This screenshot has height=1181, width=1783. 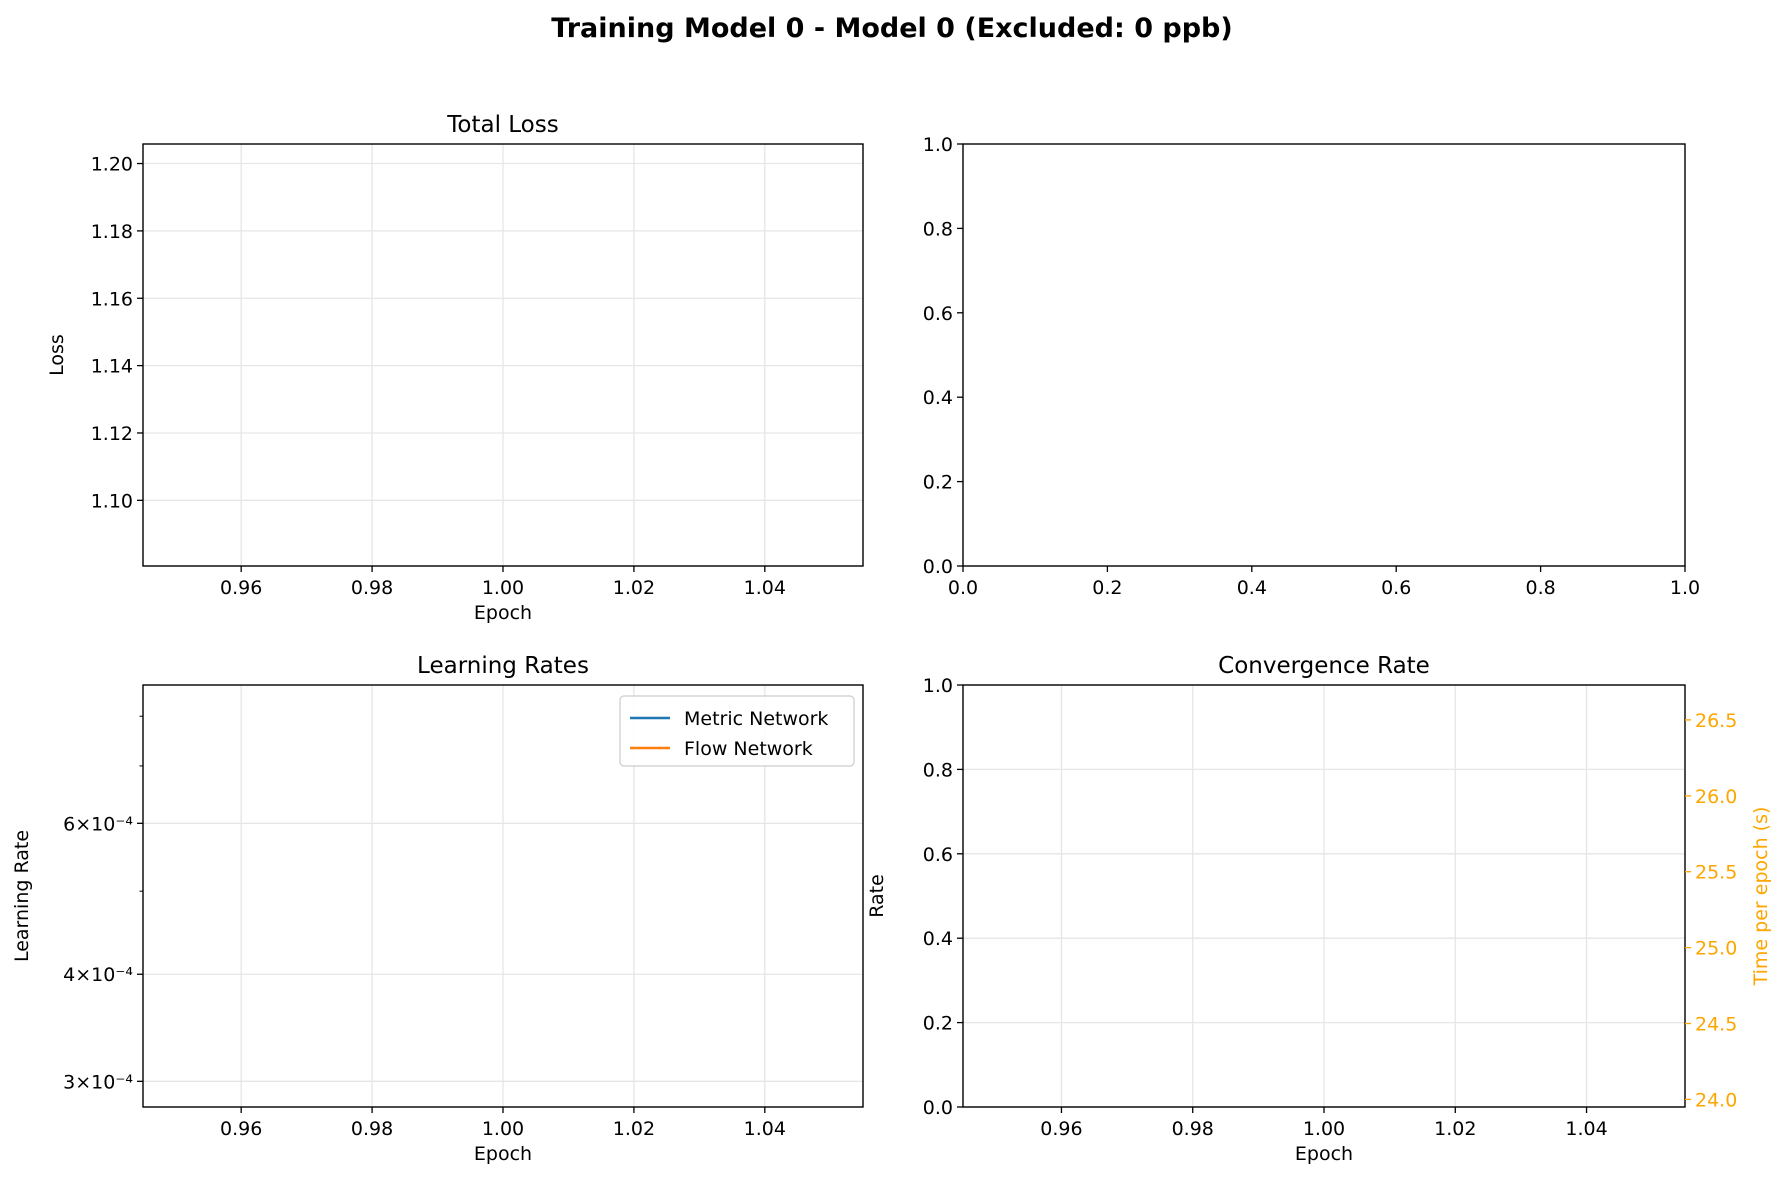 I want to click on convergence_rate-right-ytick-label: 24.5, so click(x=1716, y=1025).